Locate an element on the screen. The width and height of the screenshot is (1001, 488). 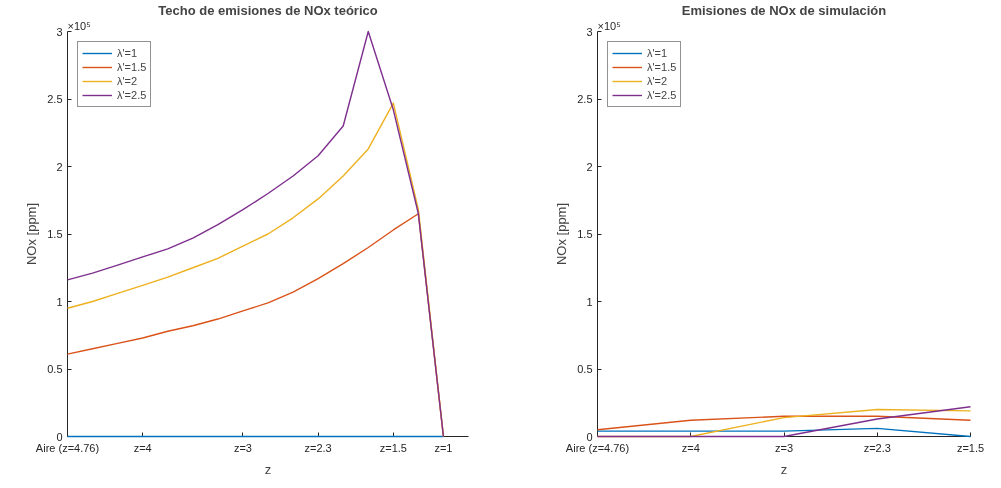
x-tick-label: z=1 is located at coordinates (443, 447).